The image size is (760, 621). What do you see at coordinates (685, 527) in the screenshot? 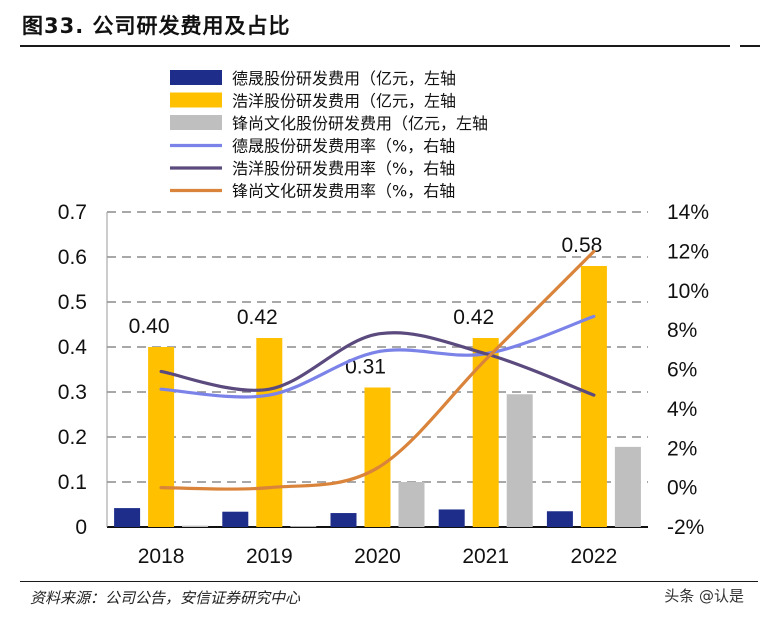
I see `right-tick-label: -2%` at bounding box center [685, 527].